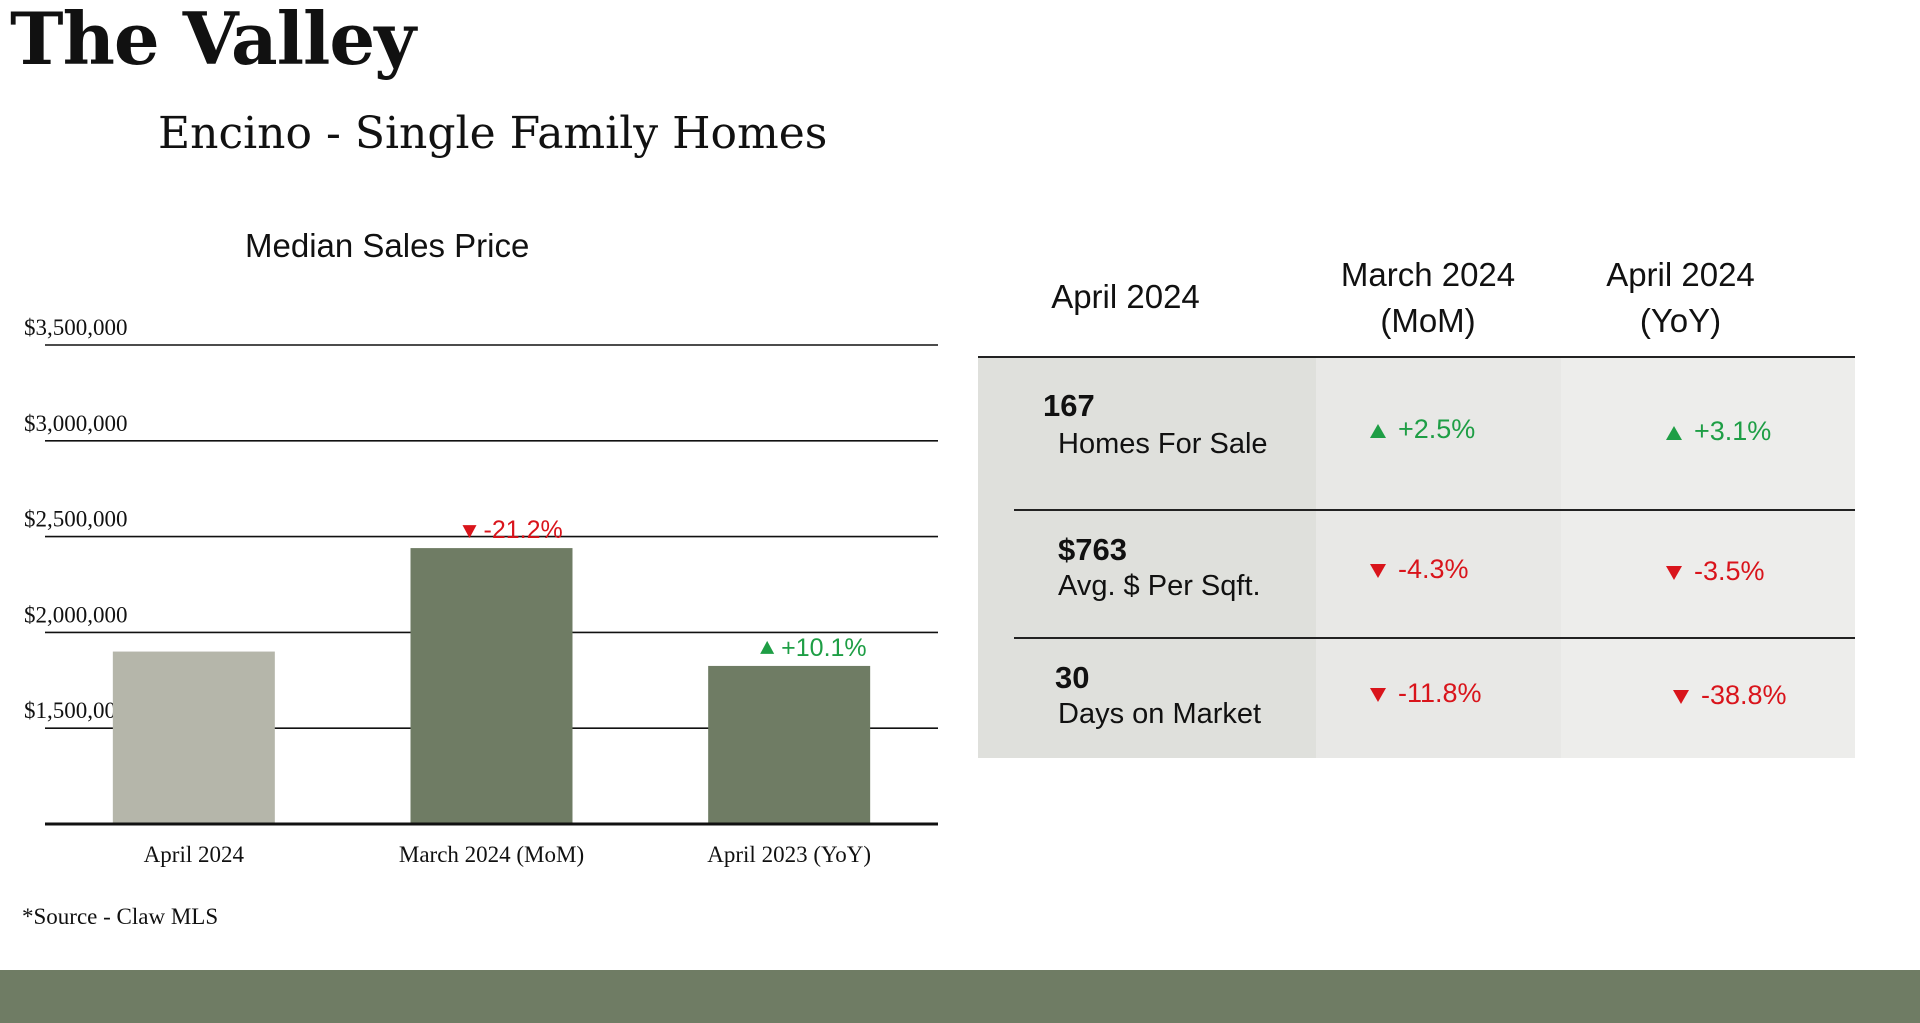 The image size is (1920, 1023). Describe the element at coordinates (194, 854) in the screenshot. I see `x-tick-label: April 2024` at that location.